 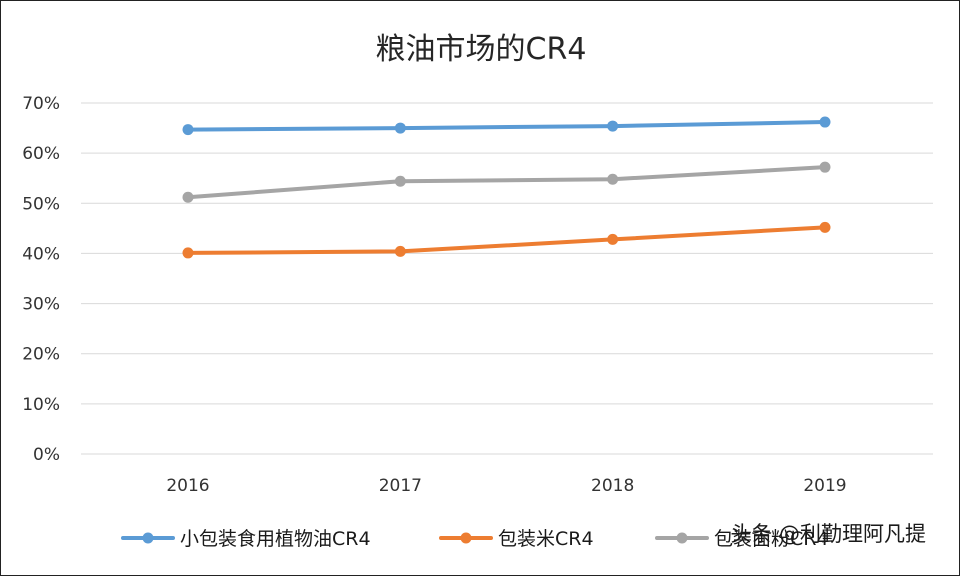 What do you see at coordinates (41, 355) in the screenshot?
I see `y-tick-label: 20%` at bounding box center [41, 355].